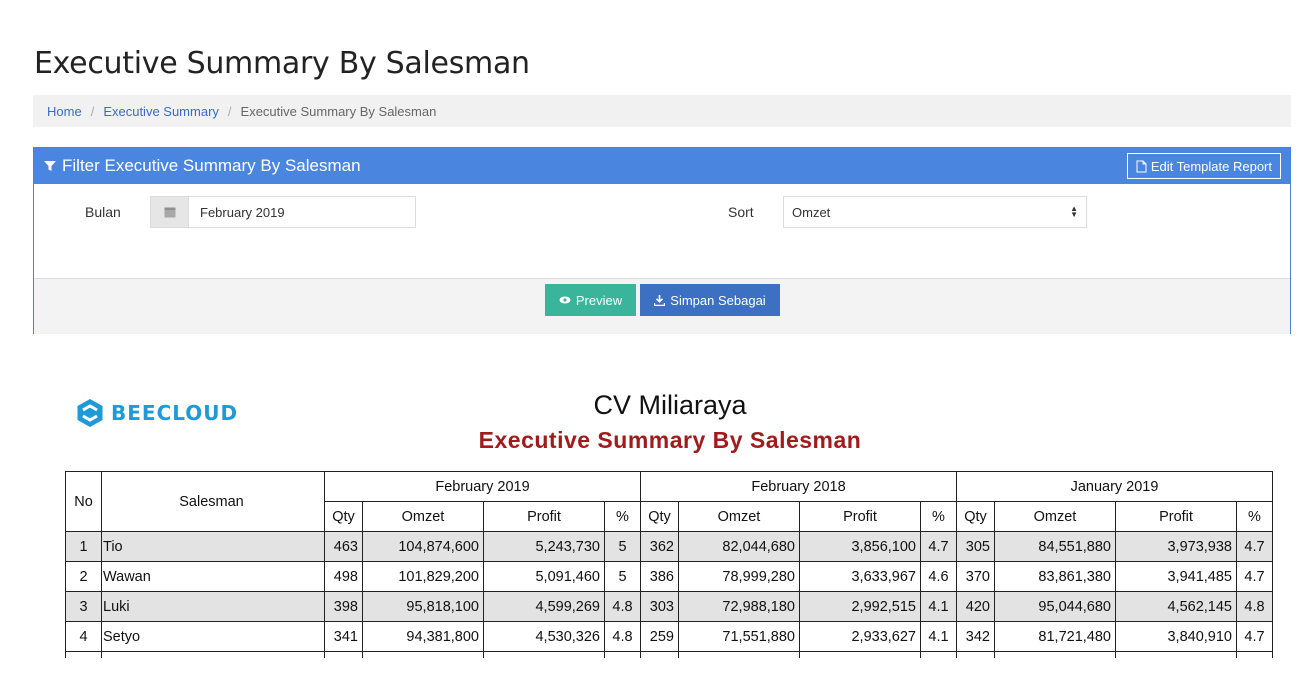 This screenshot has width=1313, height=688. I want to click on edit-template-report-button: Edit Template Report, so click(1203, 166).